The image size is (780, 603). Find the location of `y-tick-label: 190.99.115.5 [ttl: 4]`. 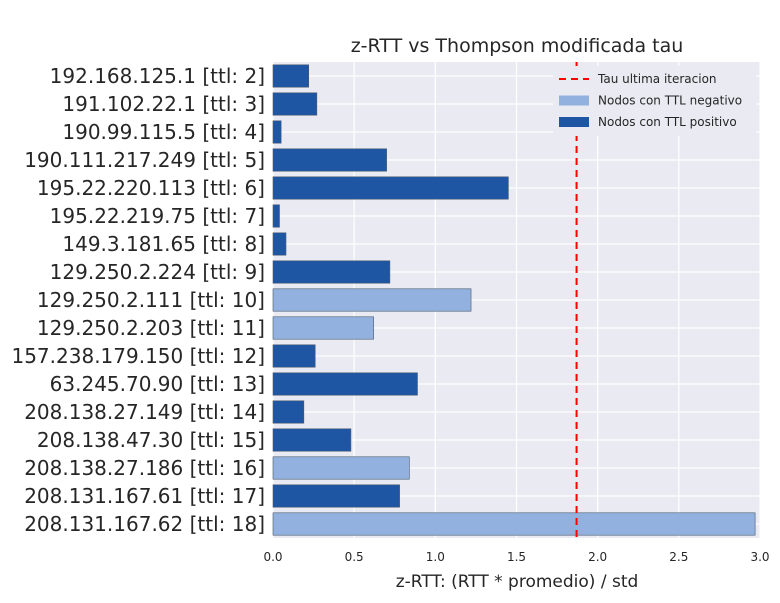

y-tick-label: 190.99.115.5 [ttl: 4] is located at coordinates (163, 132).